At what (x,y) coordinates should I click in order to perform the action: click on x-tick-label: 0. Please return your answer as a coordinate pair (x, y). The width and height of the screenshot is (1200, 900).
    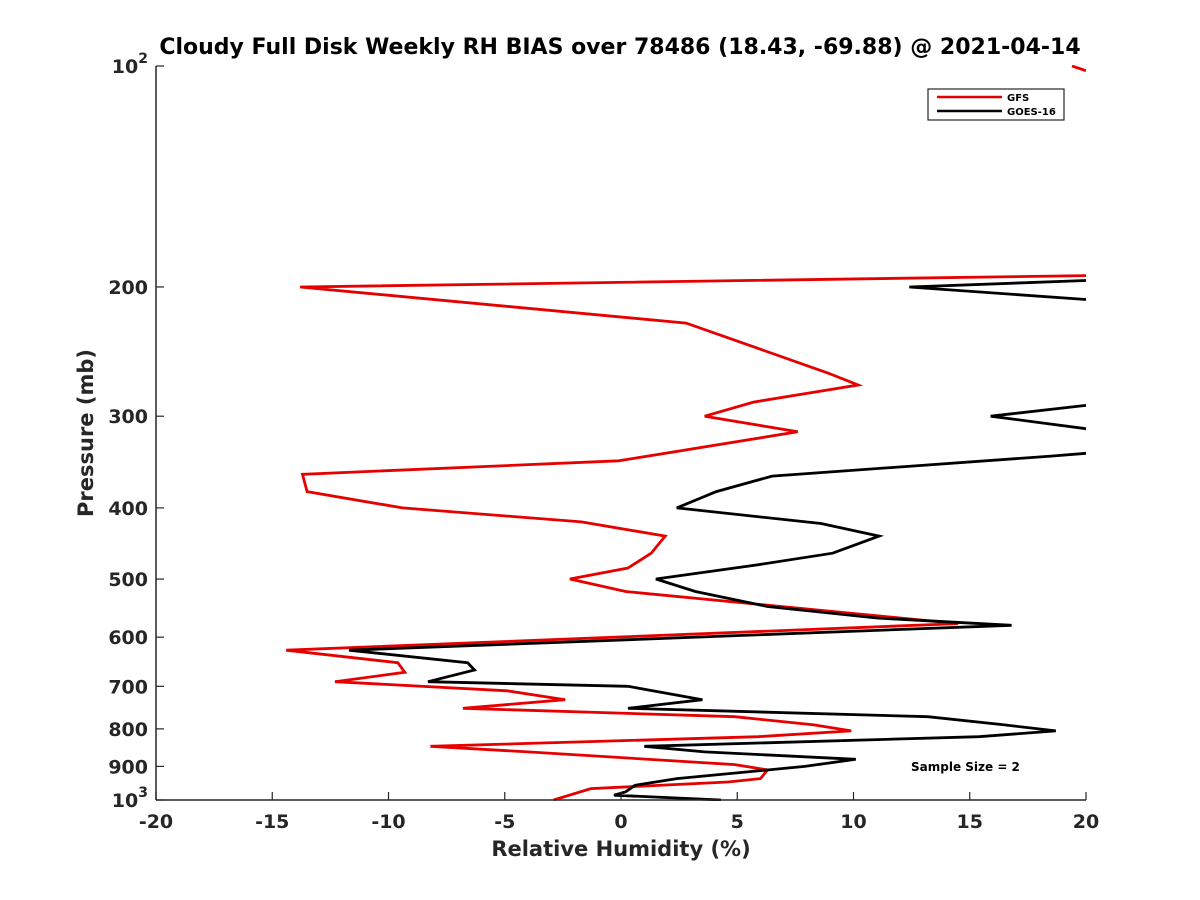
    Looking at the image, I should click on (620, 822).